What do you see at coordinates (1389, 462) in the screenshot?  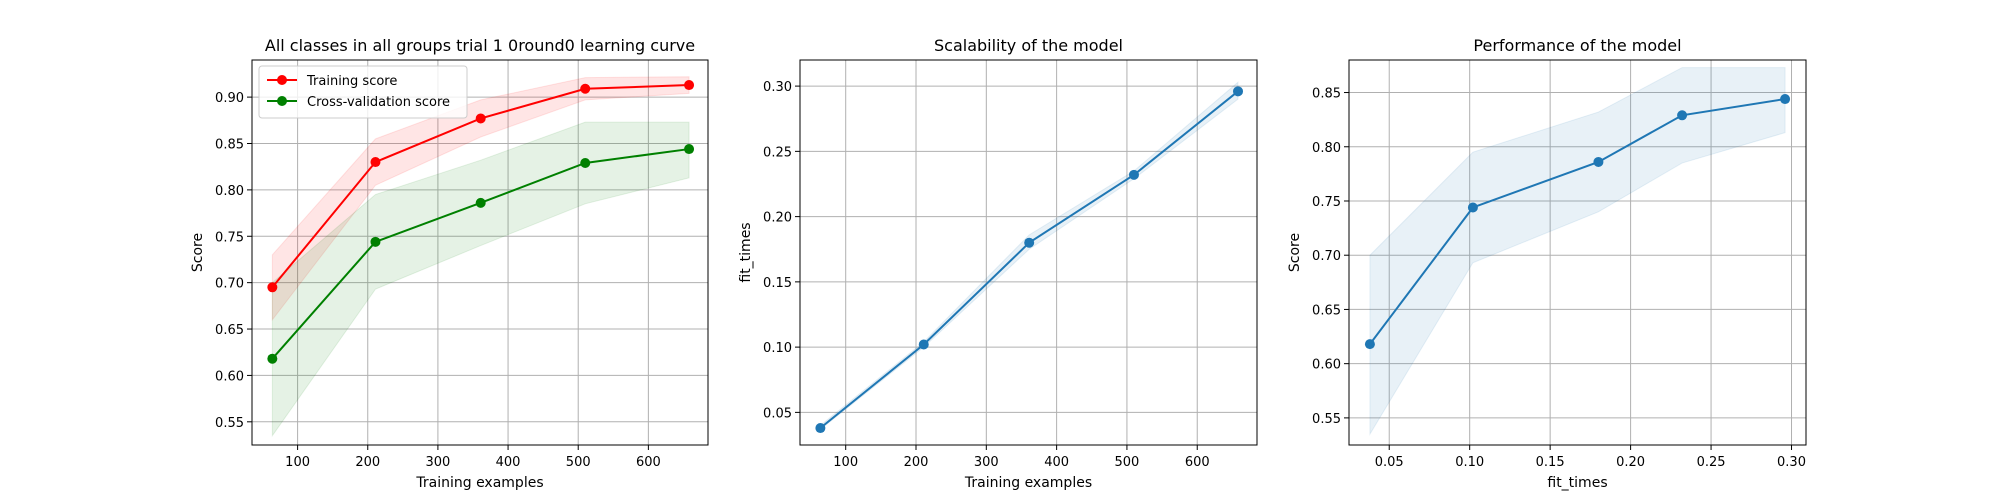 I see `x-tick-label: 0.05` at bounding box center [1389, 462].